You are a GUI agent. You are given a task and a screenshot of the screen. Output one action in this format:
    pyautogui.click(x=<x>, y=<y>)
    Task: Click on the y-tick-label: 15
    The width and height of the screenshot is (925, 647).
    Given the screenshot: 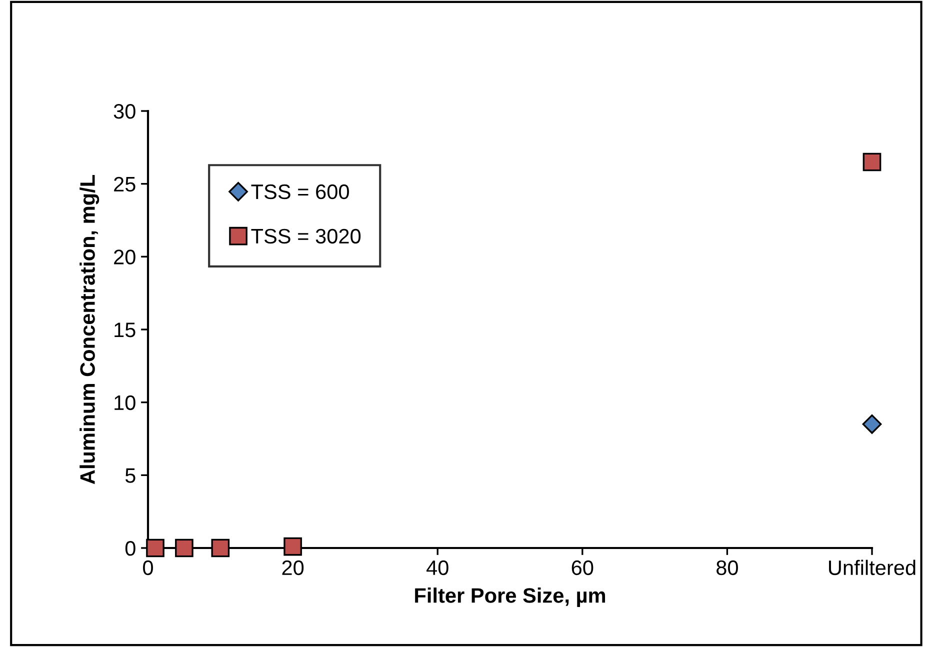 What is the action you would take?
    pyautogui.click(x=125, y=330)
    